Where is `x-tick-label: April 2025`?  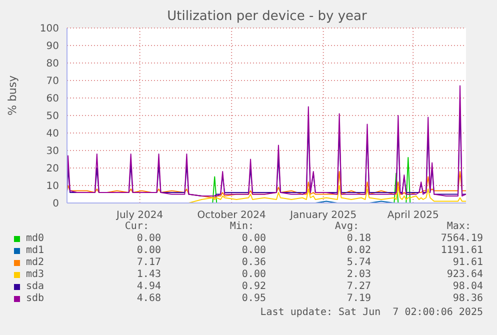
x-tick-label: April 2025 is located at coordinates (413, 216).